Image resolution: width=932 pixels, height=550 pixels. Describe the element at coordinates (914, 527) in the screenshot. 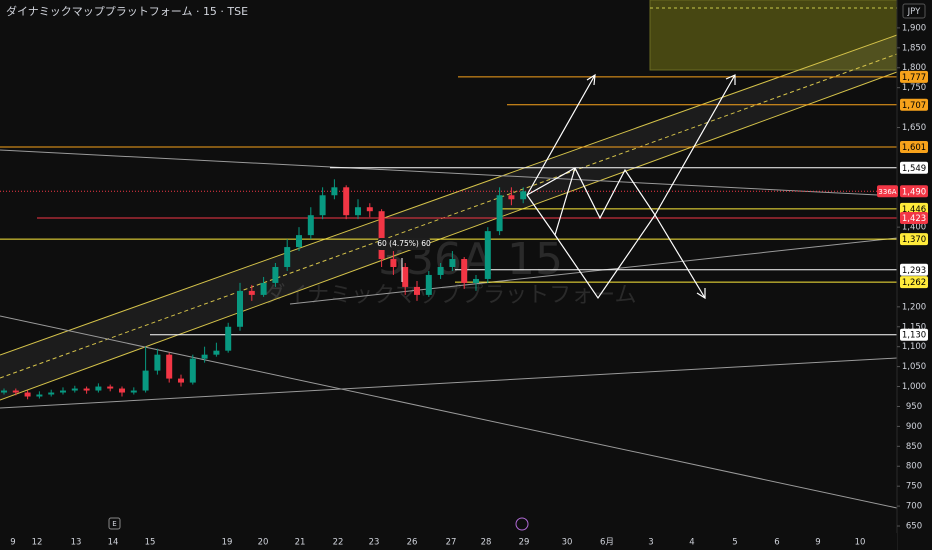

I see `y-tick-label: 650` at that location.